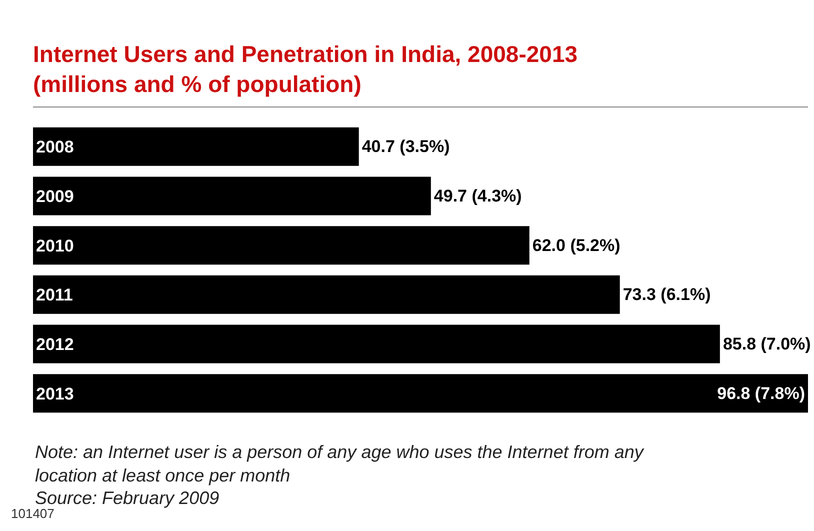  I want to click on text: Note: an Internet user is a person of any age who uses the Internet from any location at least once per month, so click(339, 464).